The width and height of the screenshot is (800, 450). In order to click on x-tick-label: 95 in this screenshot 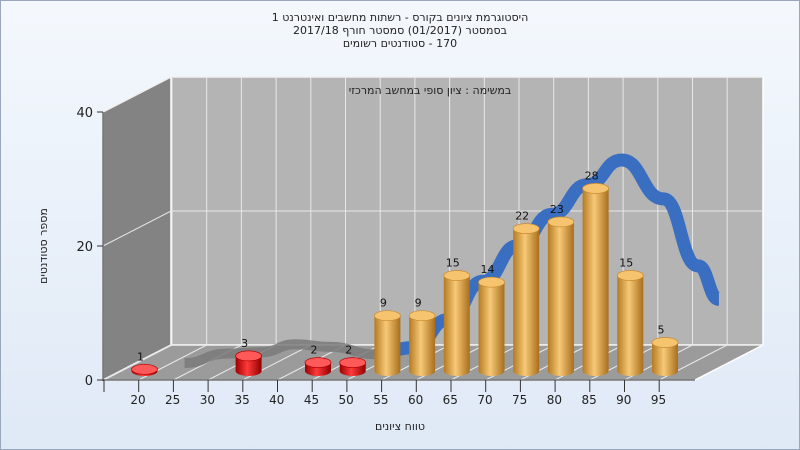, I will do `click(658, 400)`.